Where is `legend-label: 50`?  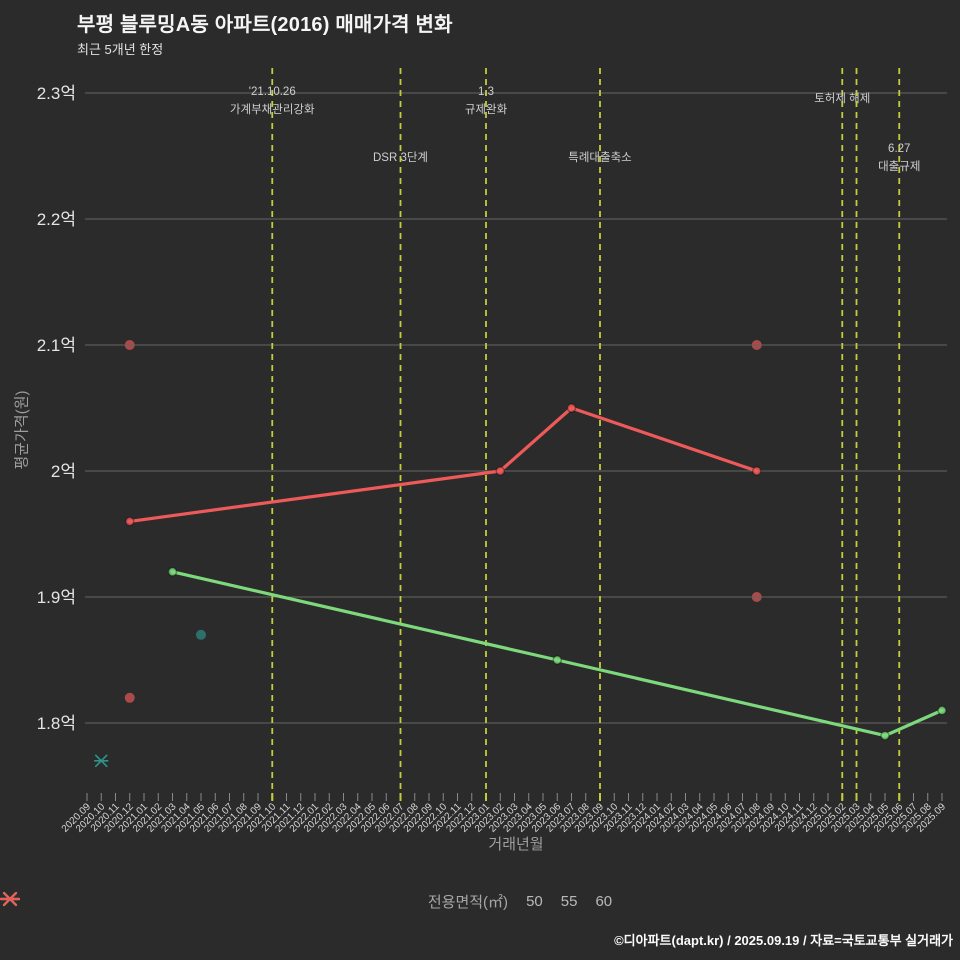
legend-label: 50 is located at coordinates (534, 901).